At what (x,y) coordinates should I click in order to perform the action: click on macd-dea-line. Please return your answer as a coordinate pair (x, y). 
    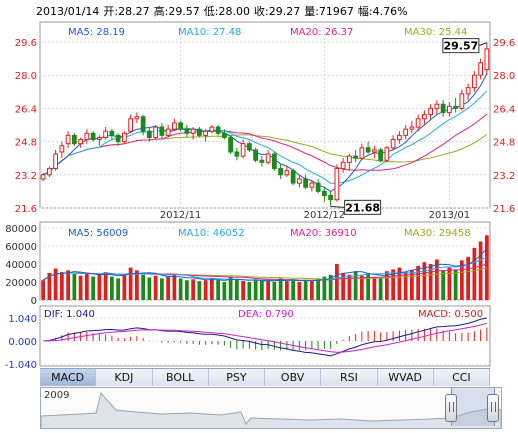
    Looking at the image, I should click on (265, 337).